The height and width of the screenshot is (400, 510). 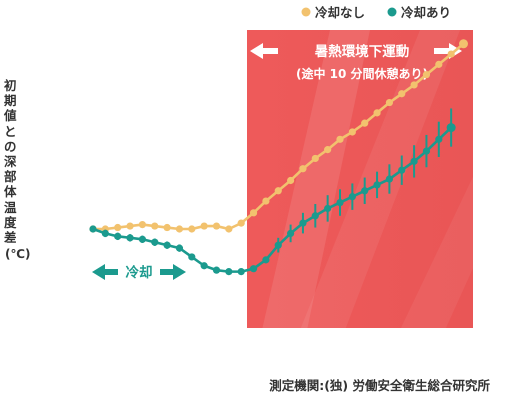 What do you see at coordinates (356, 62) in the screenshot?
I see `heat-phase-label: 暑熱環境下運動 (途中 10 分間休憩あり)` at bounding box center [356, 62].